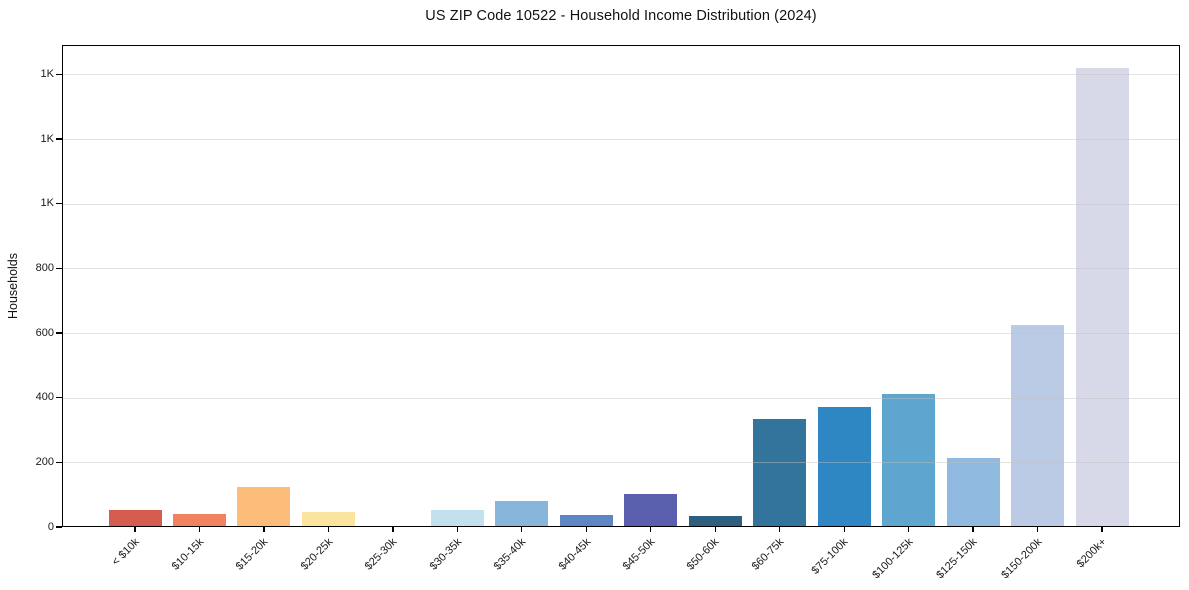 The image size is (1189, 590). Describe the element at coordinates (445, 554) in the screenshot. I see `x-tick-label: $30-35k` at that location.